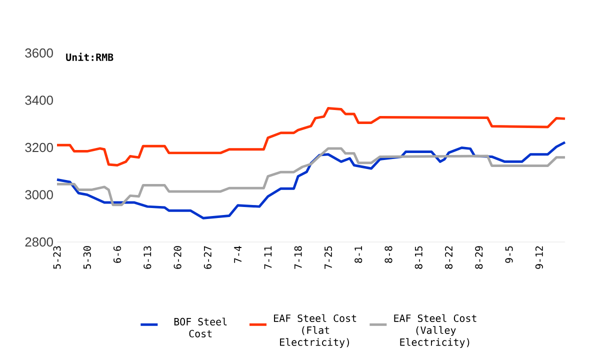 Image resolution: width=600 pixels, height=363 pixels. Describe the element at coordinates (328, 257) in the screenshot. I see `x-tick-label: 7-25` at that location.